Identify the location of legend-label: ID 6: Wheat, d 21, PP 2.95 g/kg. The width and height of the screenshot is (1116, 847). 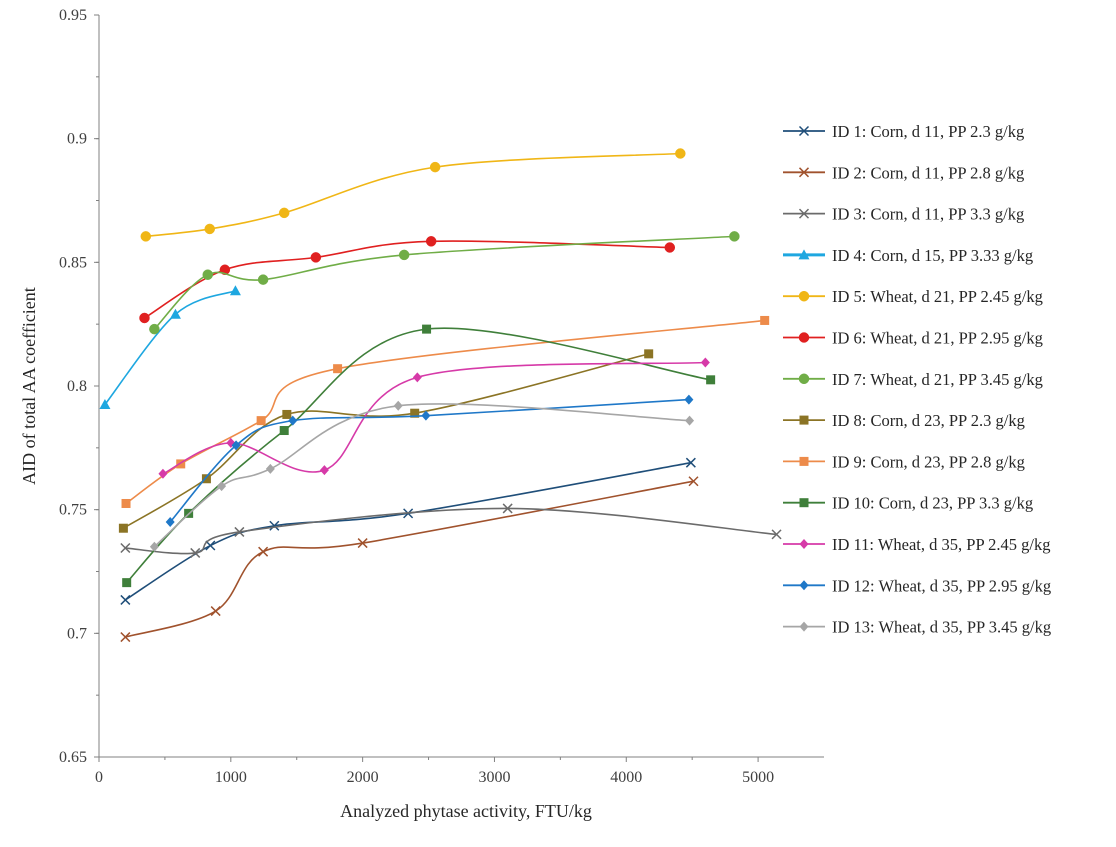
(937, 338).